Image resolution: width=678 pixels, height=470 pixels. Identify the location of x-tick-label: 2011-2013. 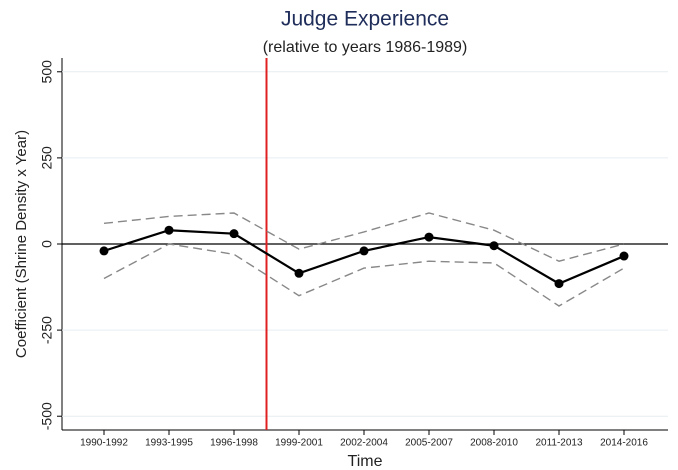
(559, 443).